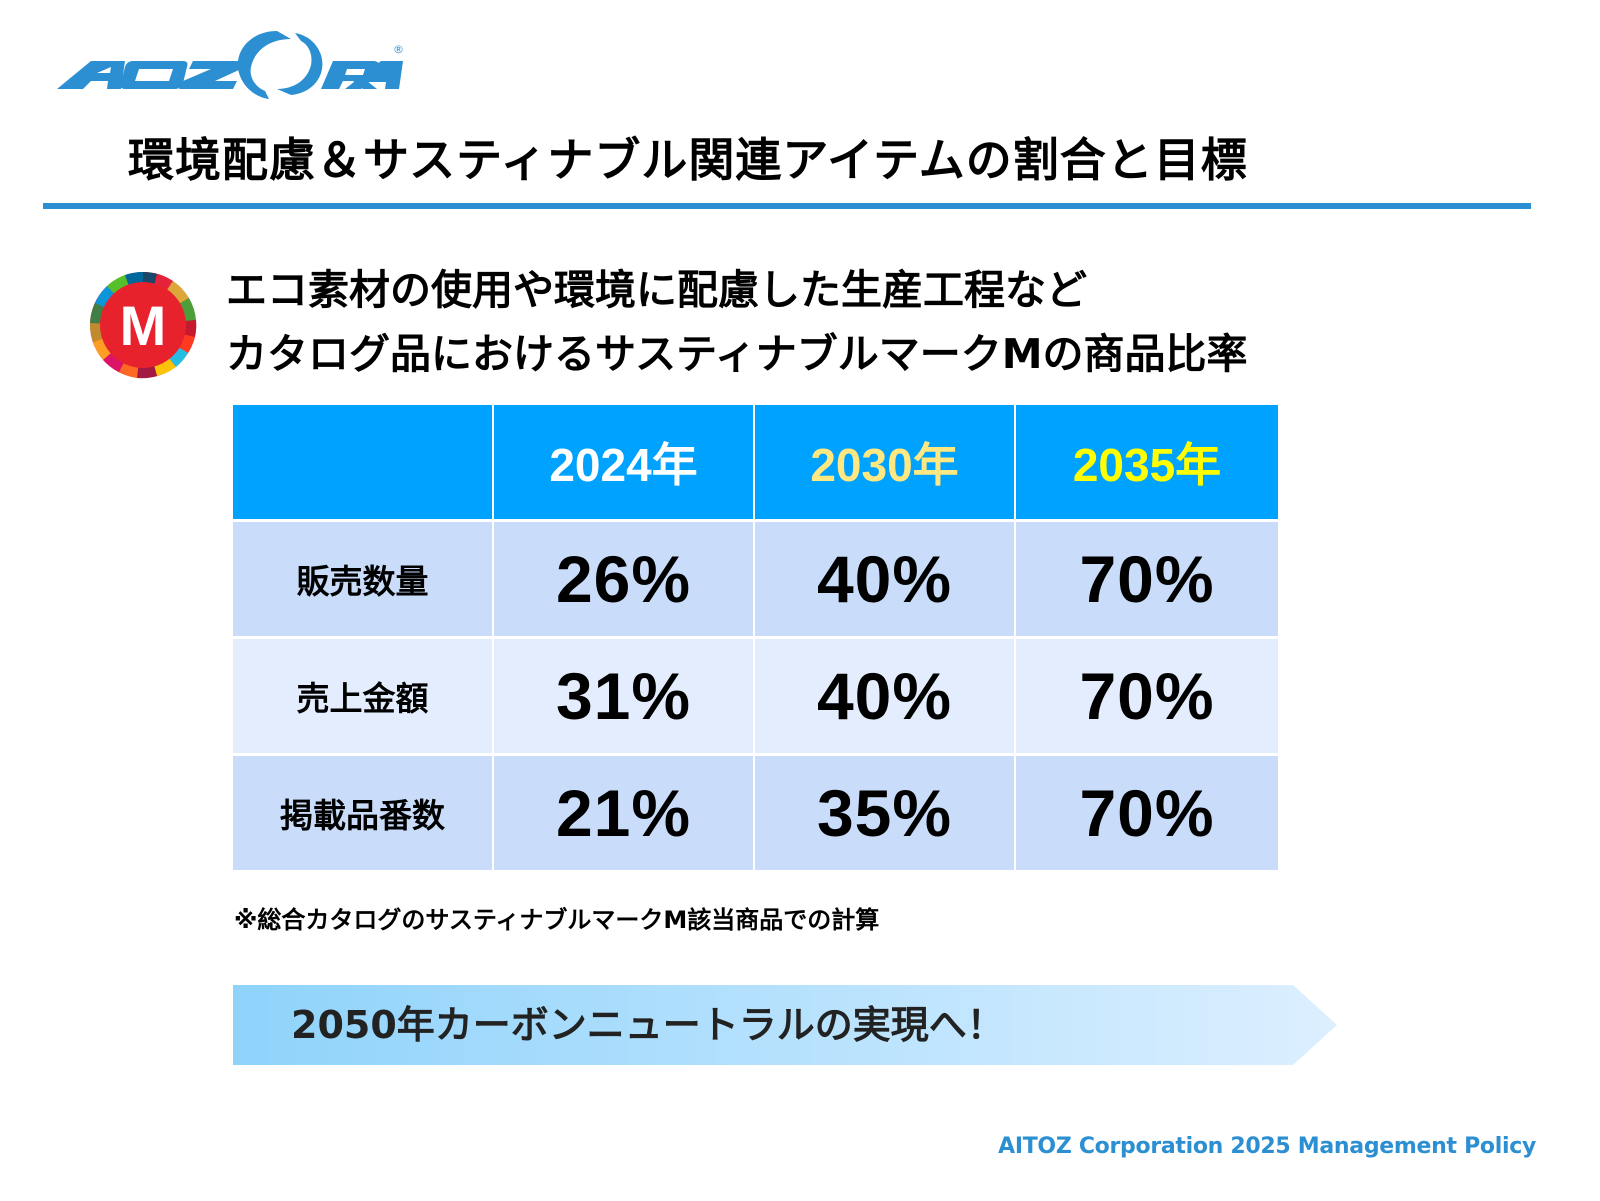 Image resolution: width=1600 pixels, height=1201 pixels. Describe the element at coordinates (656, 290) in the screenshot. I see `subtitle-line-1: エコ素材の使用や環境に配慮した生産工程など` at that location.